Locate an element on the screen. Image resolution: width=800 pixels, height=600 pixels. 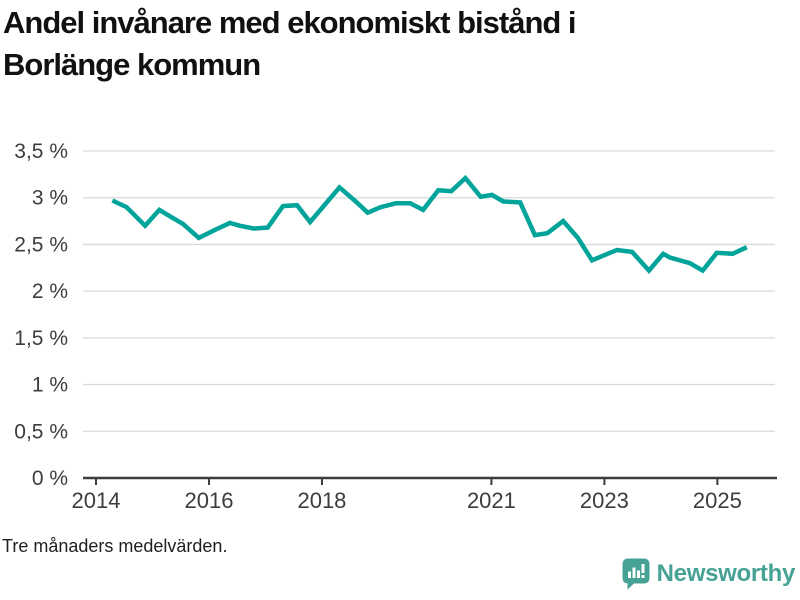
y-tick-label: 0 % is located at coordinates (50, 478).